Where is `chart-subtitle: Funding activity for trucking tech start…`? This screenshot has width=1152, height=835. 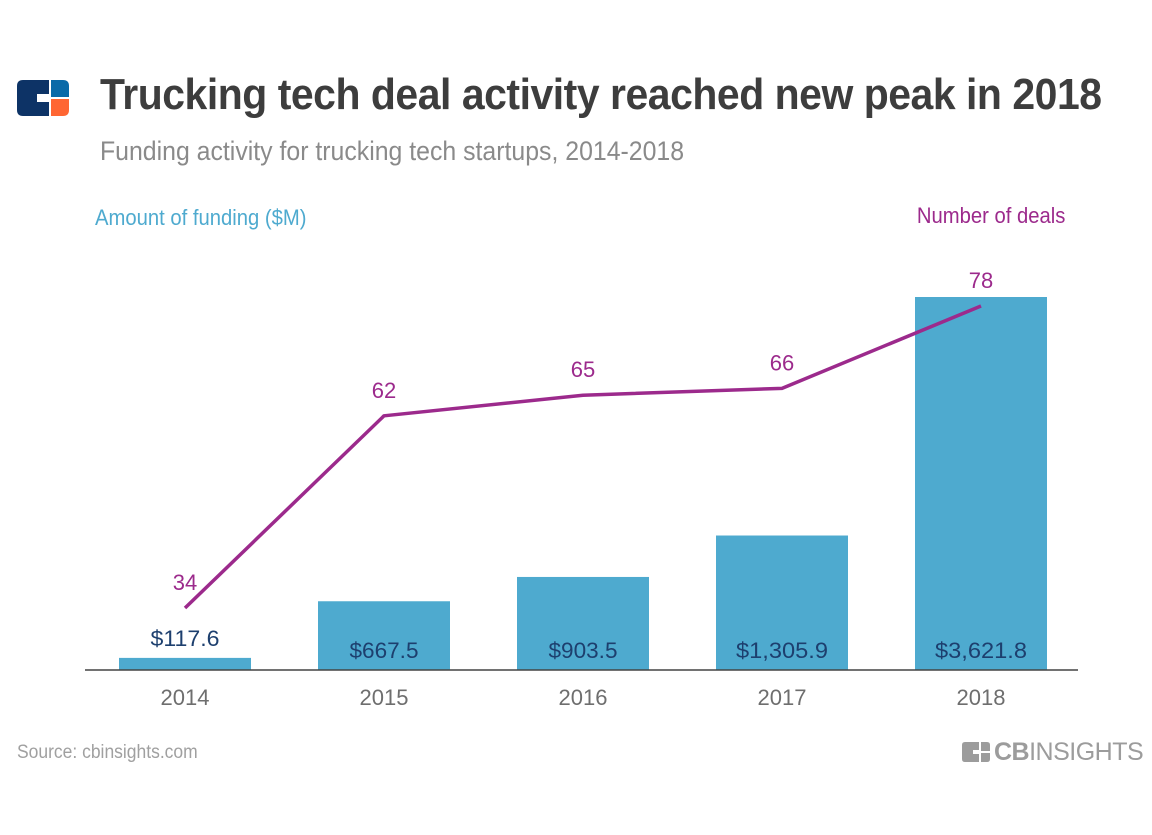 chart-subtitle: Funding activity for trucking tech start… is located at coordinates (392, 151).